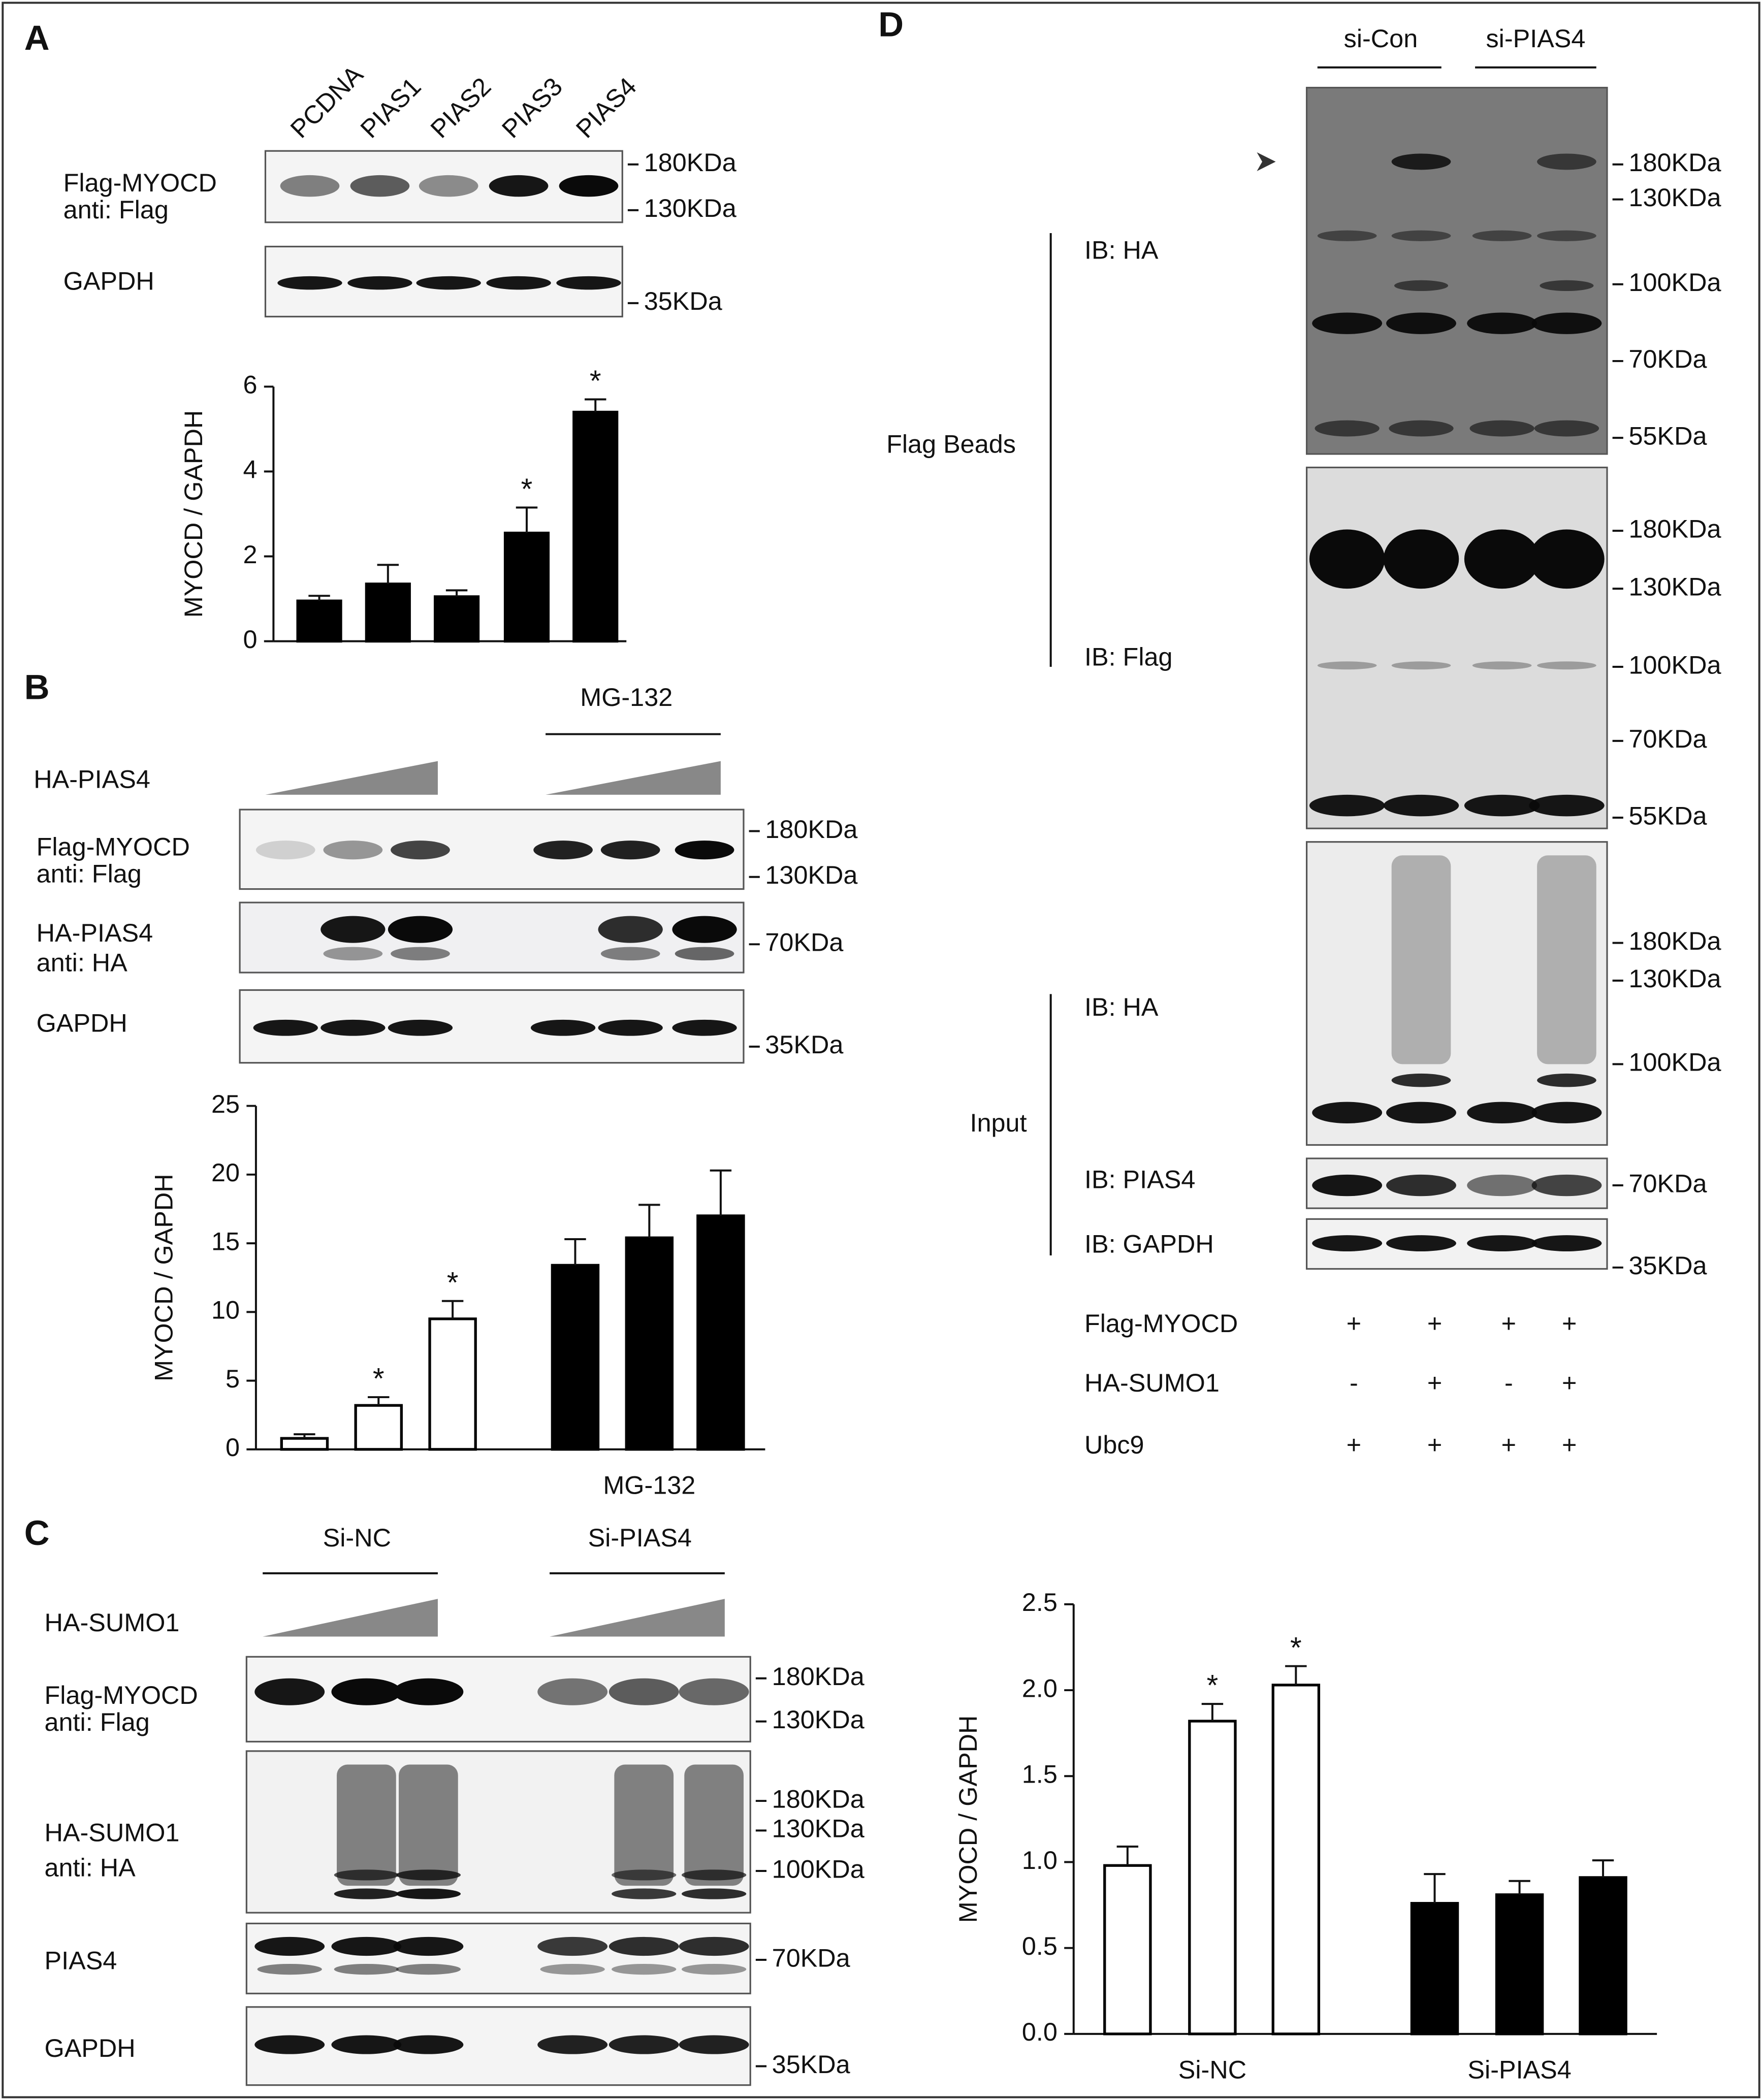 The height and width of the screenshot is (2100, 1762). I want to click on group-label: MG-132, so click(649, 1484).